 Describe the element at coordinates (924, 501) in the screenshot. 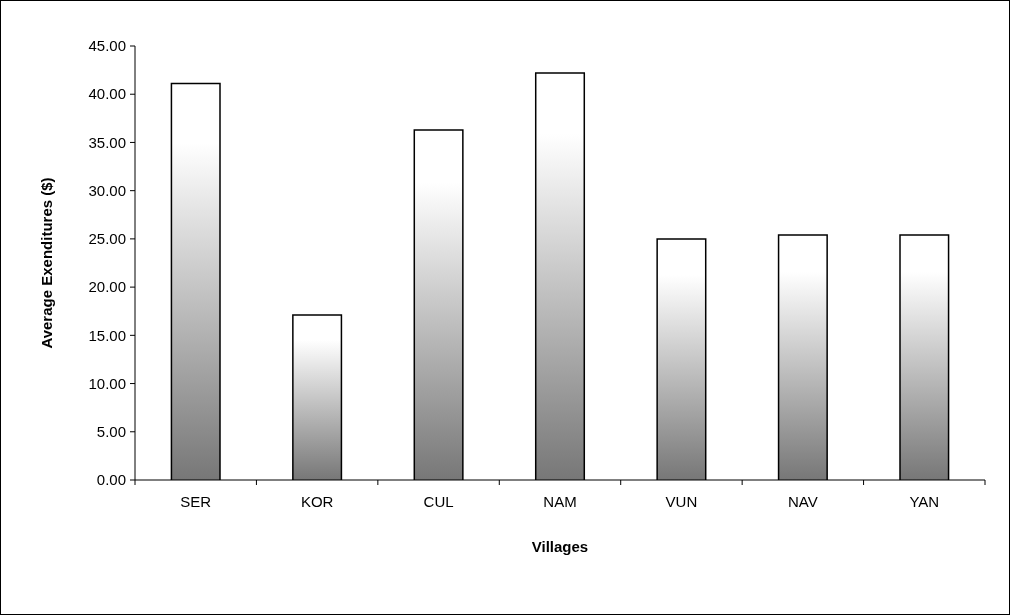

I see `x-tick-label: YAN` at that location.